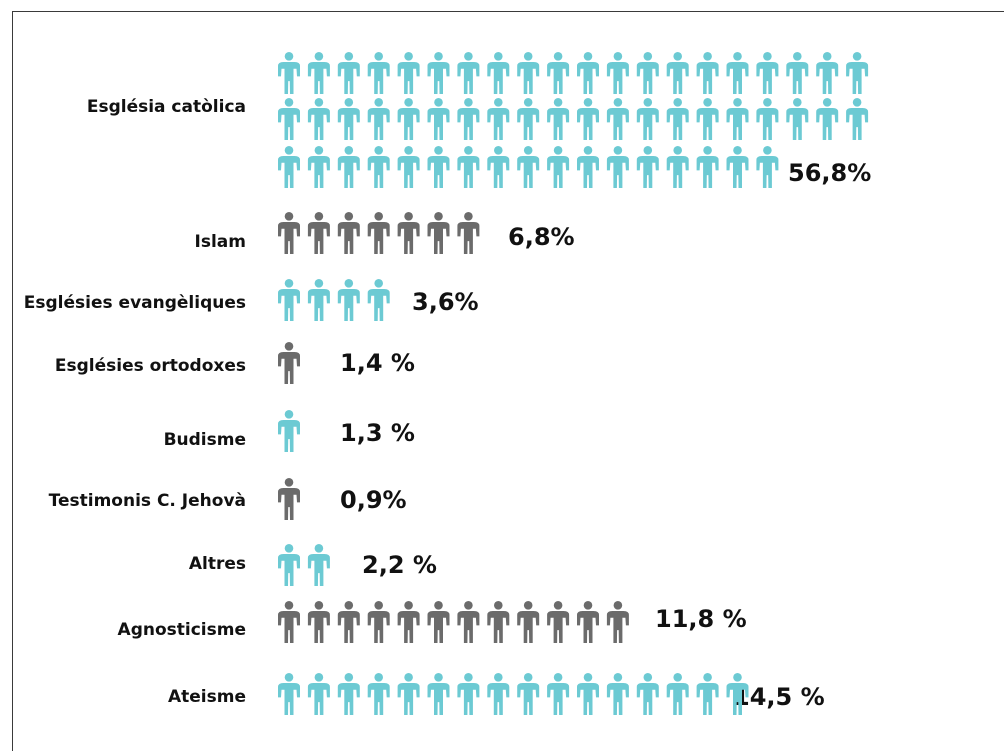  What do you see at coordinates (166, 107) in the screenshot?
I see `category-label: Església catòlica` at bounding box center [166, 107].